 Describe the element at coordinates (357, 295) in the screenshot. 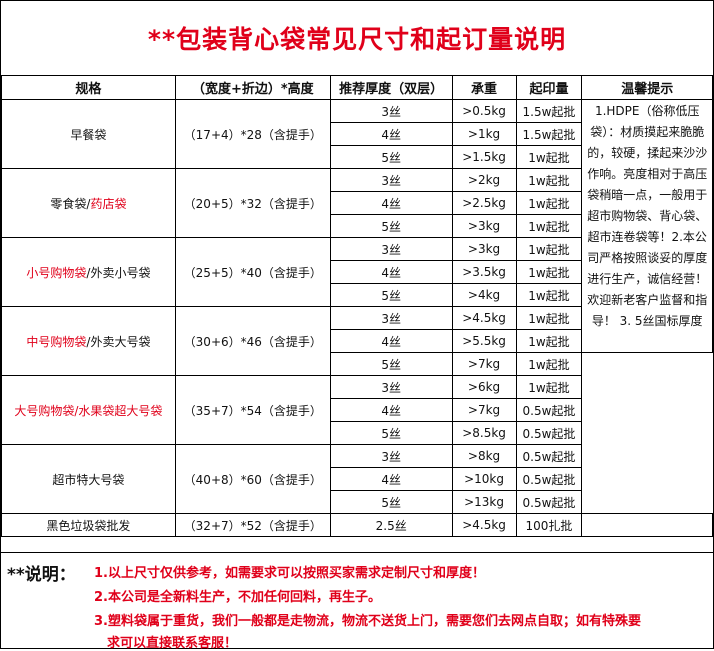

I see `table-row: 5丝 >4kg 1w起批` at that location.